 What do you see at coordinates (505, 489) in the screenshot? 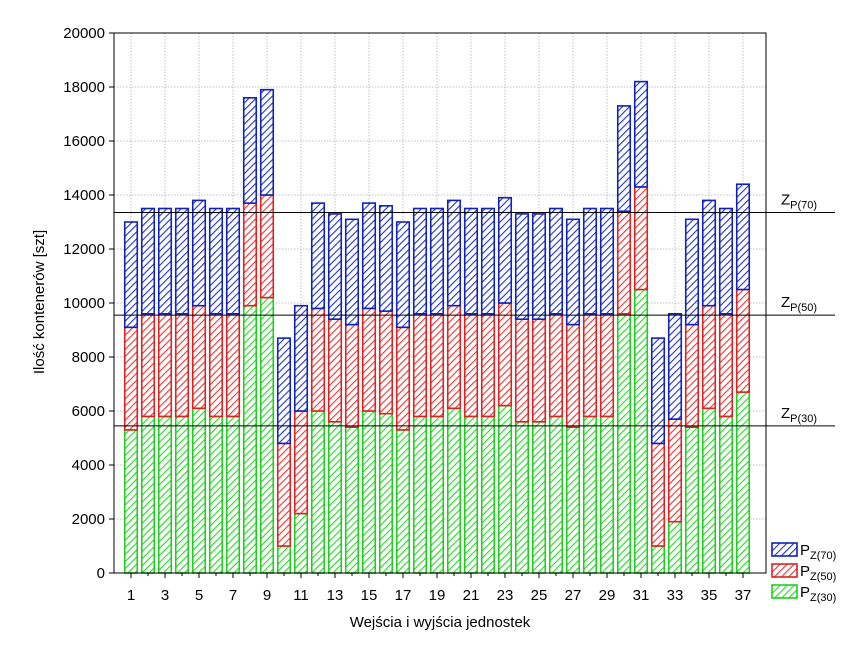
I see `bar-PZ(30)-23` at bounding box center [505, 489].